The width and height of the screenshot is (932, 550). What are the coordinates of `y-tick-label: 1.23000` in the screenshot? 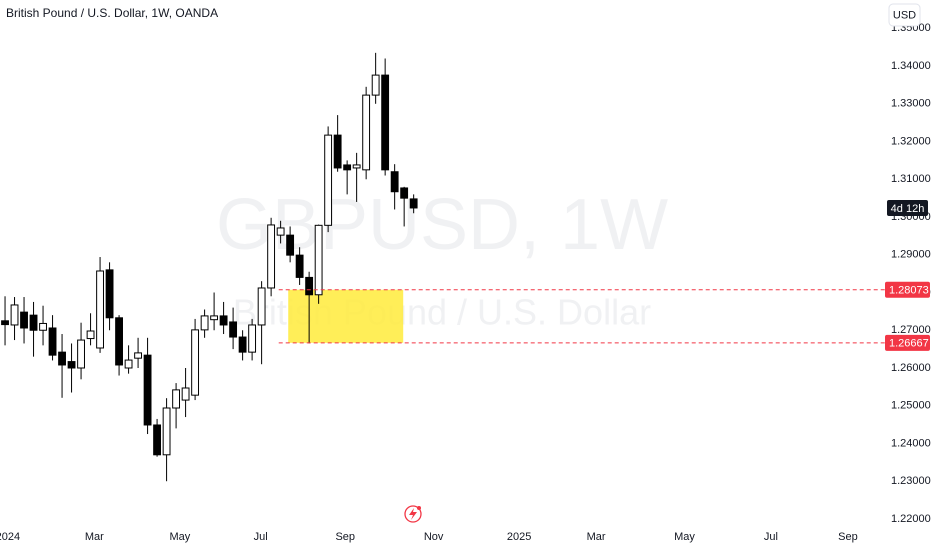 It's located at (911, 481).